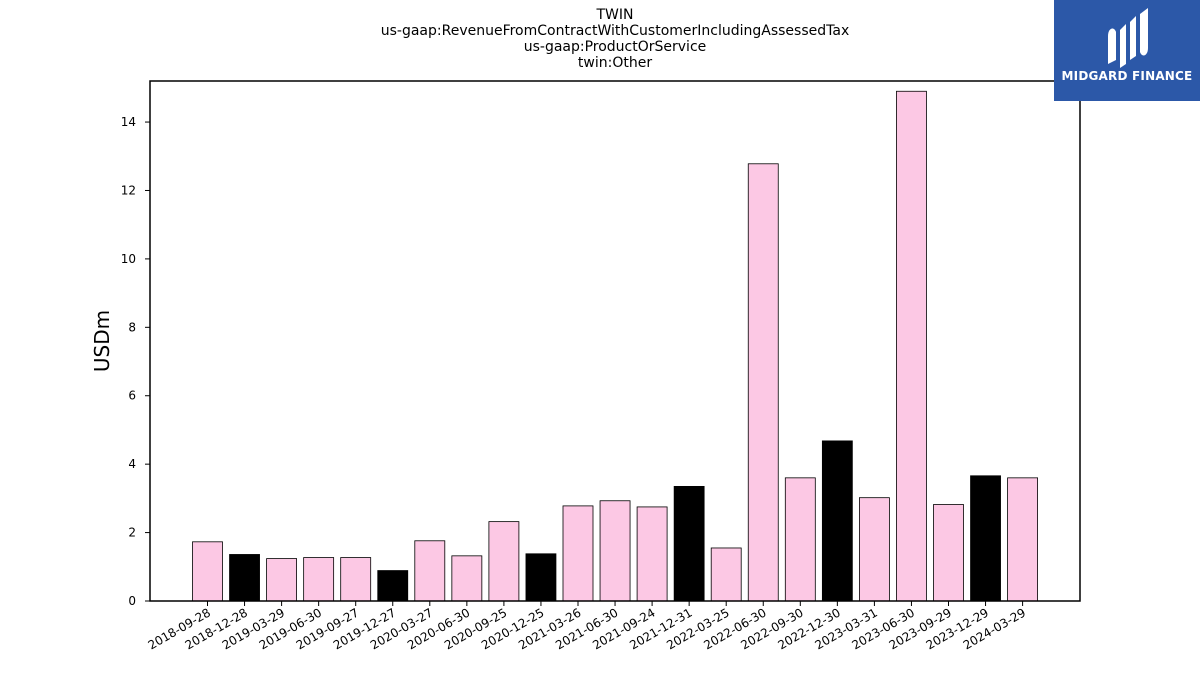  What do you see at coordinates (132, 396) in the screenshot?
I see `y-tick-label: 6` at bounding box center [132, 396].